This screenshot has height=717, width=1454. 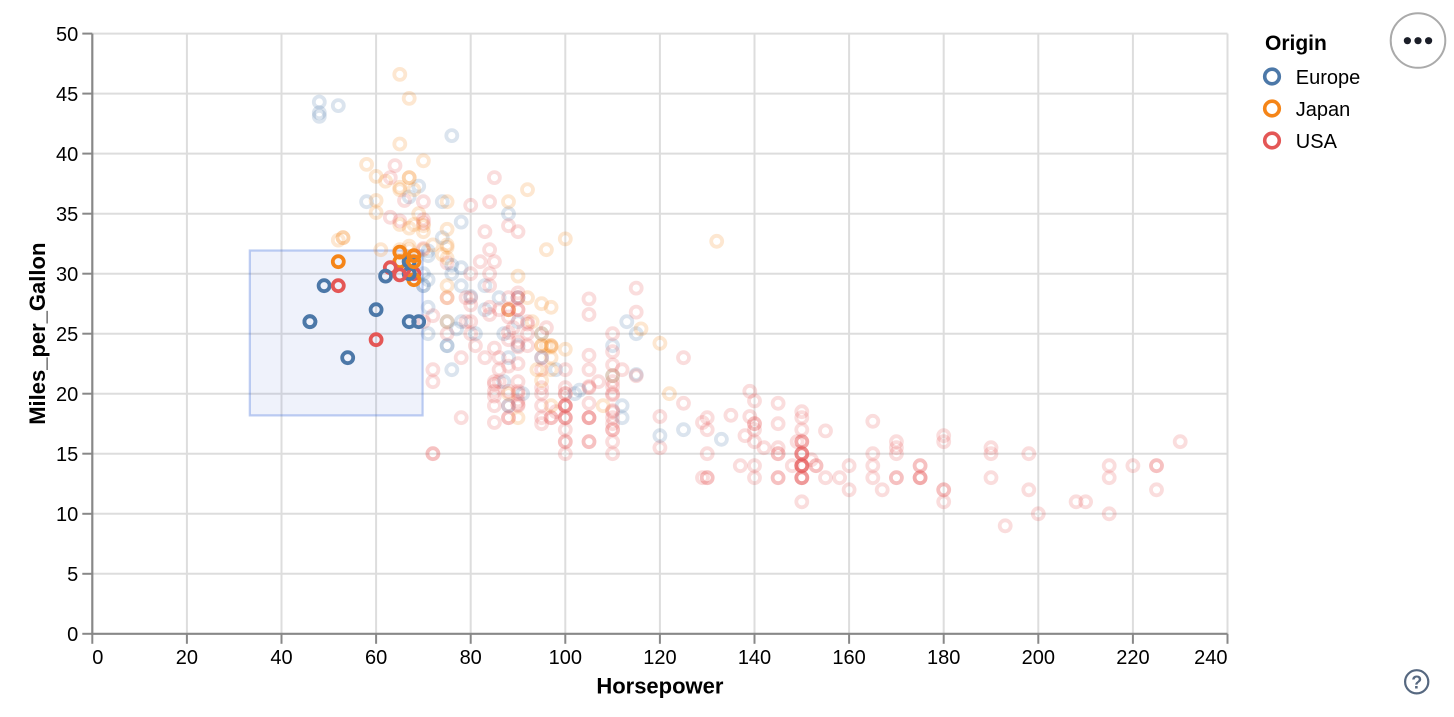 I want to click on svg-text: Europe, so click(x=1328, y=78).